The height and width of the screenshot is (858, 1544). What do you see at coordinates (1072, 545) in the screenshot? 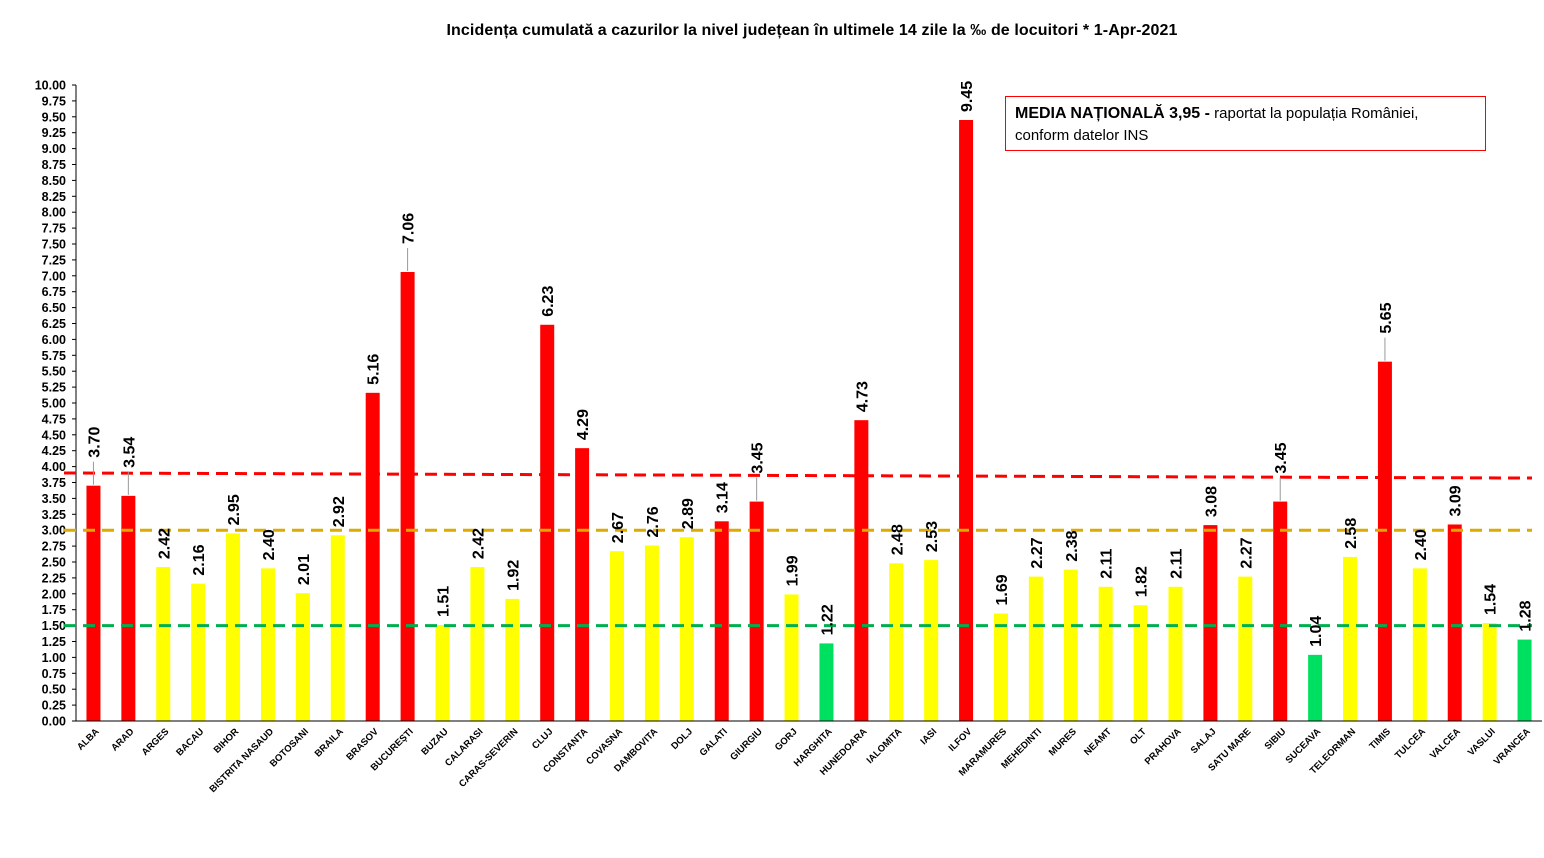
I see `data-label: 2.38` at bounding box center [1072, 545].